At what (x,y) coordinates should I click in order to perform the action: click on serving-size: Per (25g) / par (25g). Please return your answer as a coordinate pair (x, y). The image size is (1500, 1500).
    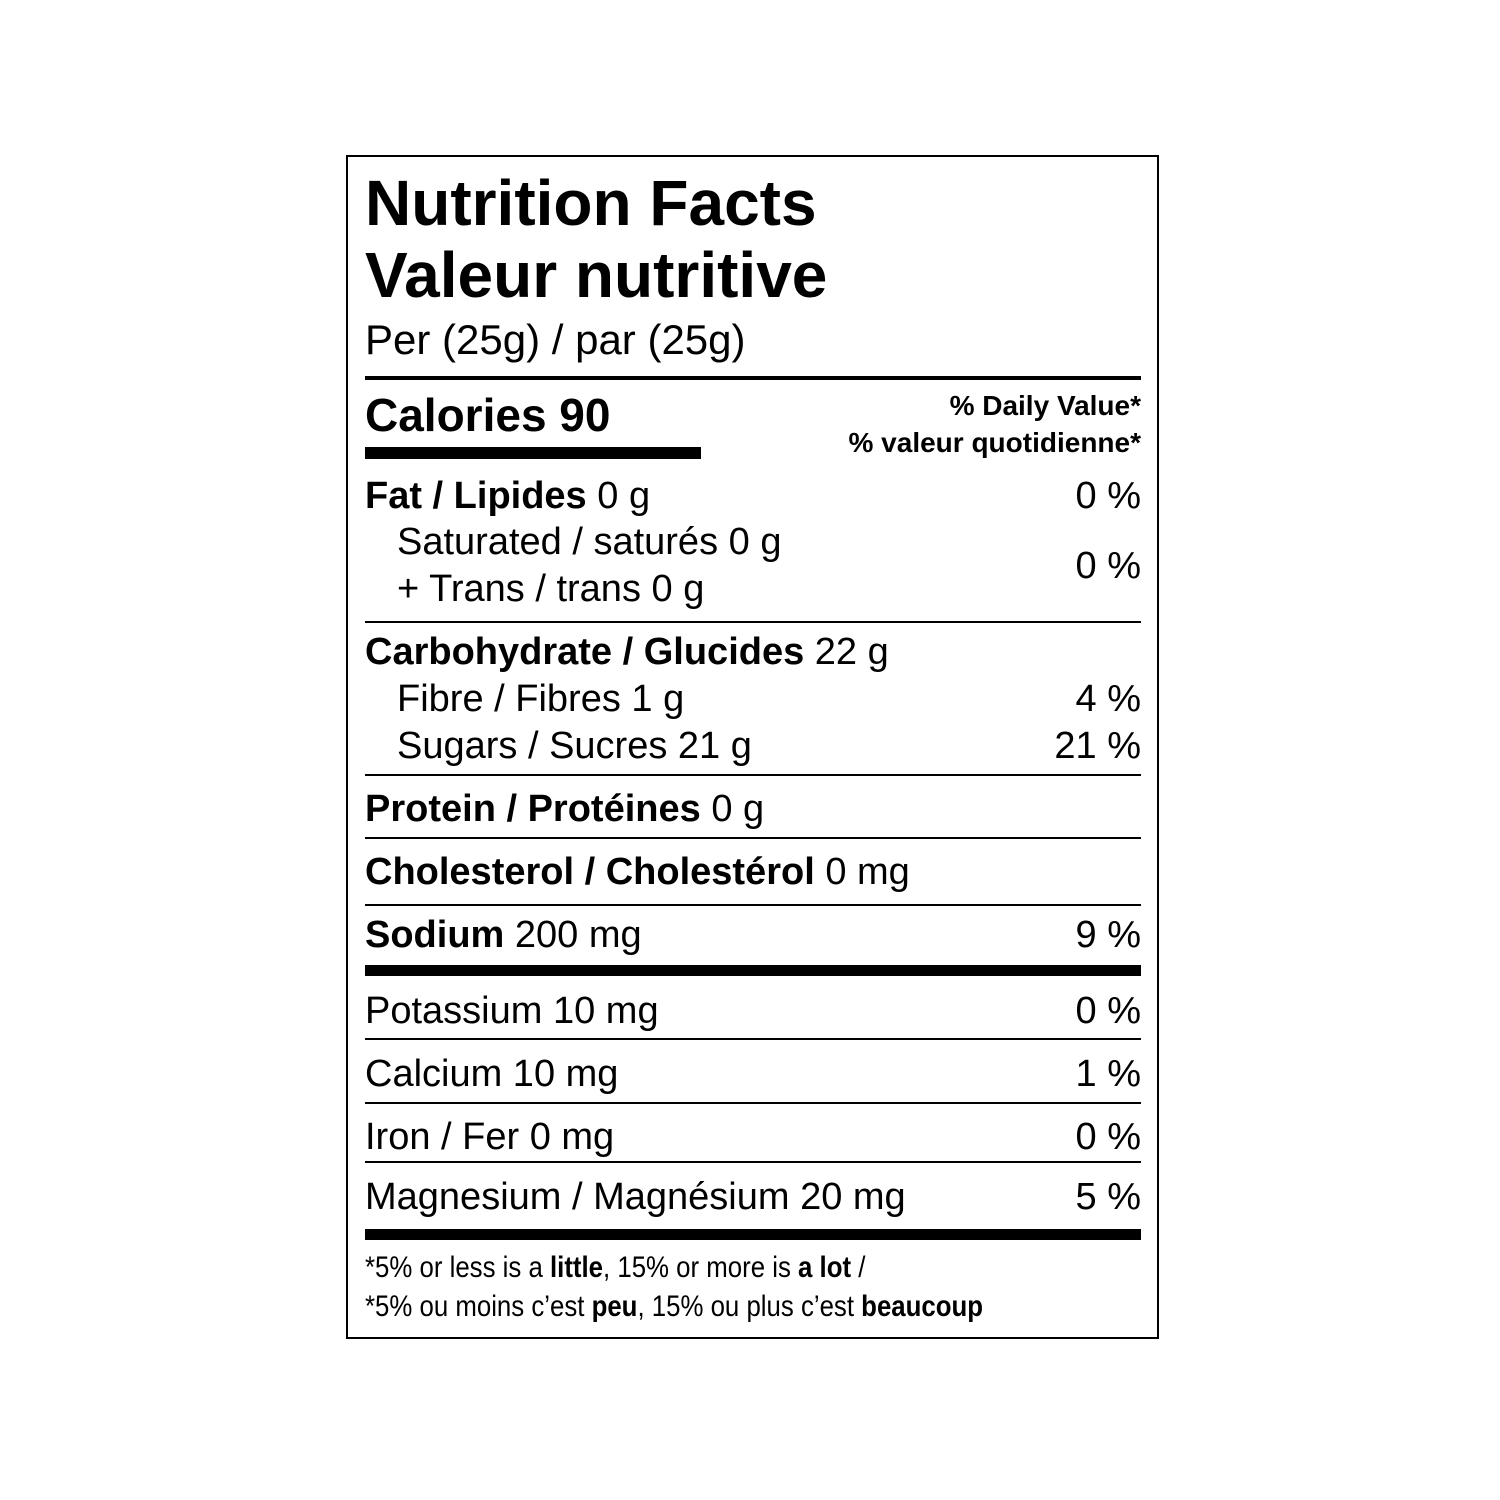
    Looking at the image, I should click on (555, 339).